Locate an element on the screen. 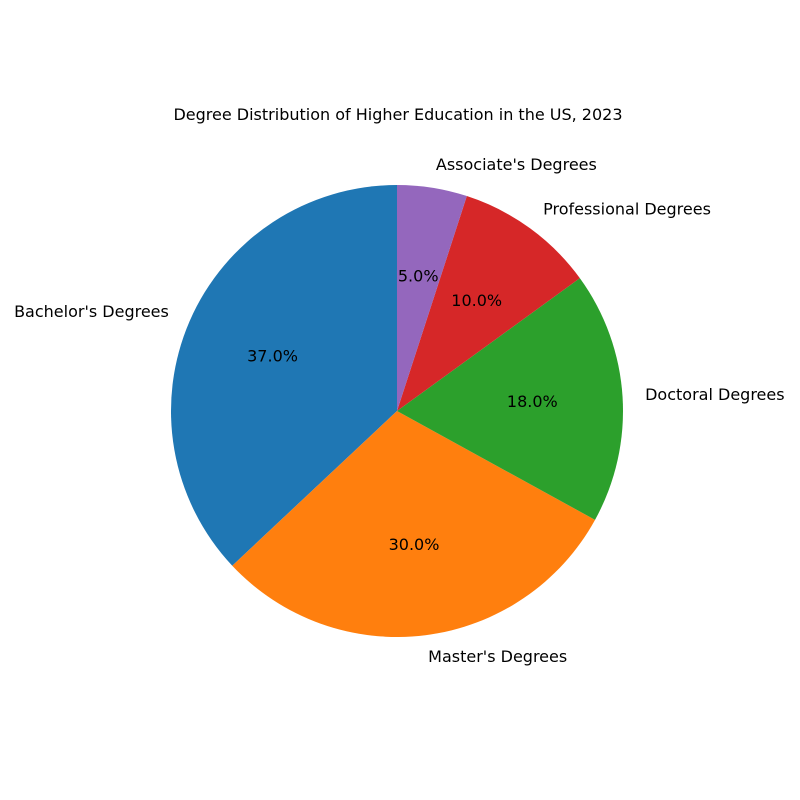  slice-value-master-s-degrees: 30.0% is located at coordinates (414, 544).